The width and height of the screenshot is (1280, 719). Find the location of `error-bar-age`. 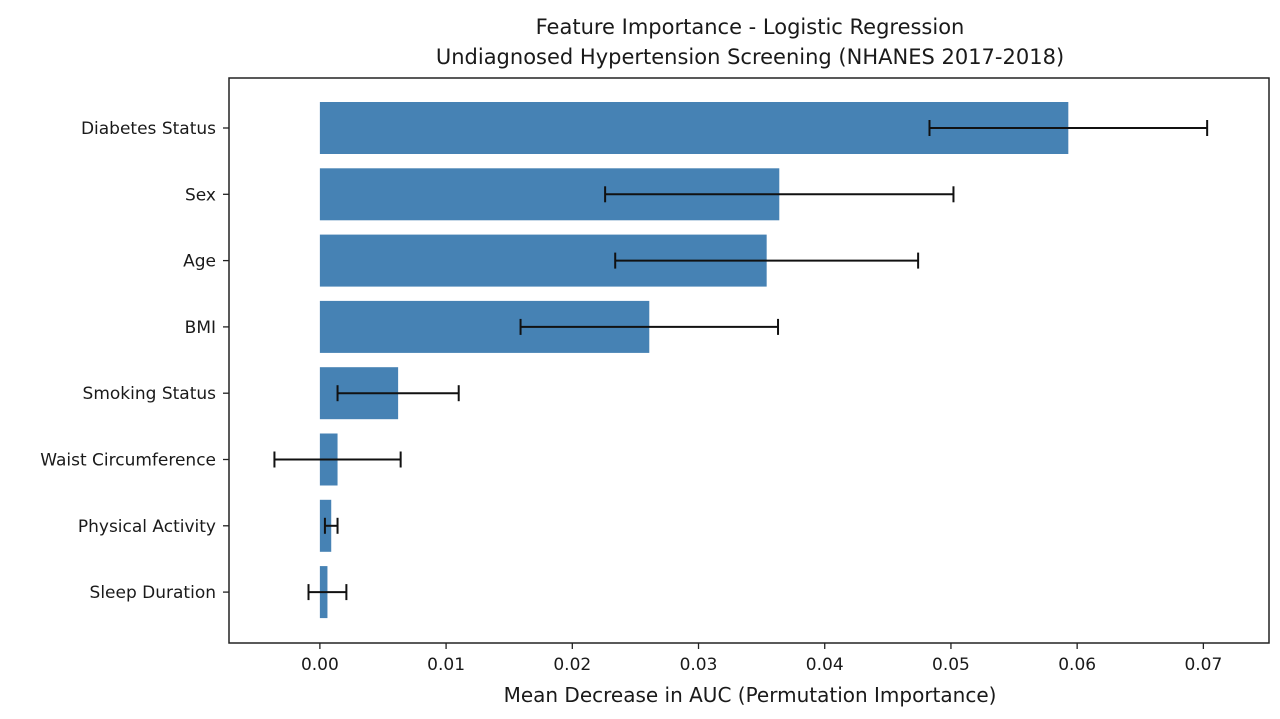

error-bar-age is located at coordinates (767, 260).